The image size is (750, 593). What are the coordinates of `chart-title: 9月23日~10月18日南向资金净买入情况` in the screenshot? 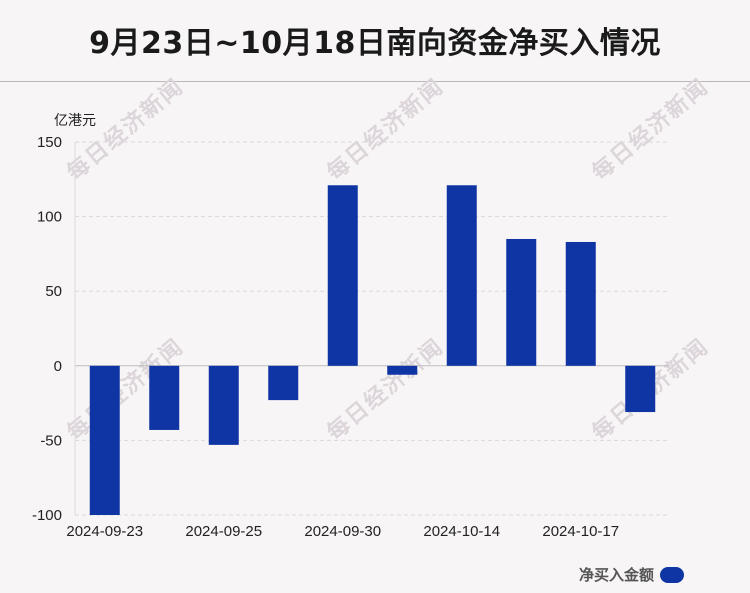 It's located at (375, 43).